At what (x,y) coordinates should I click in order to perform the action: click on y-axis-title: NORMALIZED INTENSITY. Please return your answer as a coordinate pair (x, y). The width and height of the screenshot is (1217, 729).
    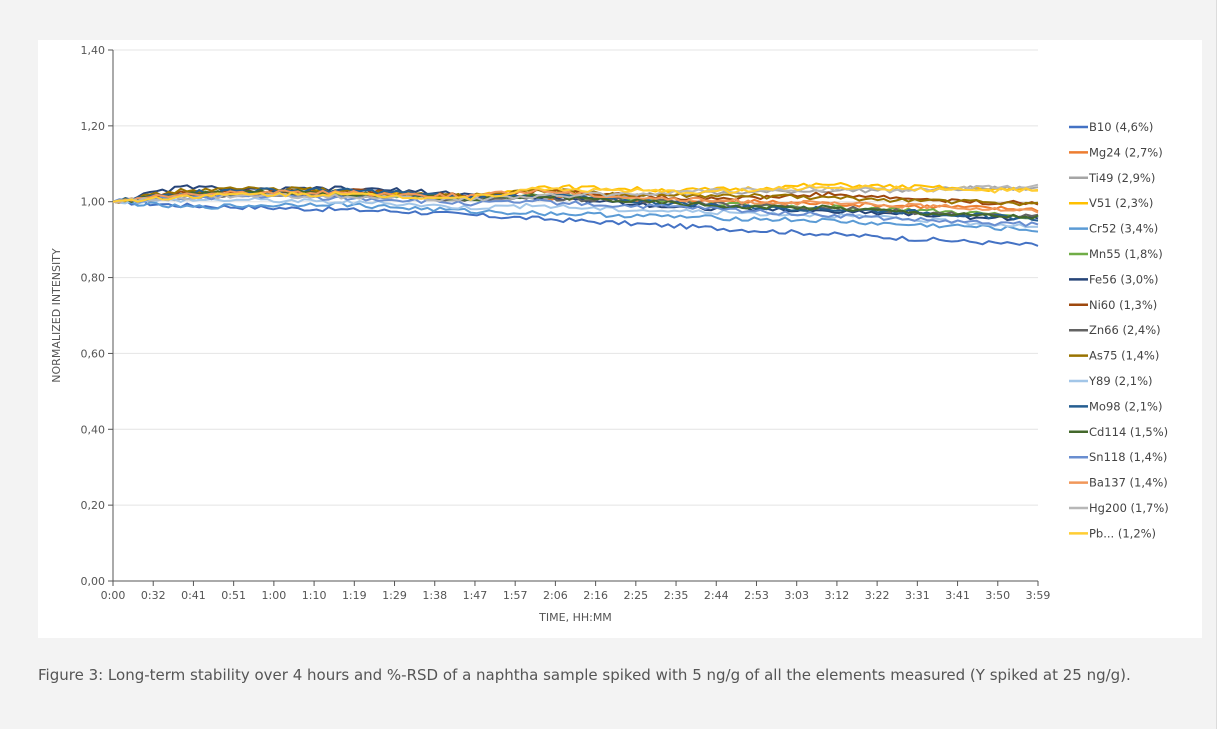
    Looking at the image, I should click on (56, 315).